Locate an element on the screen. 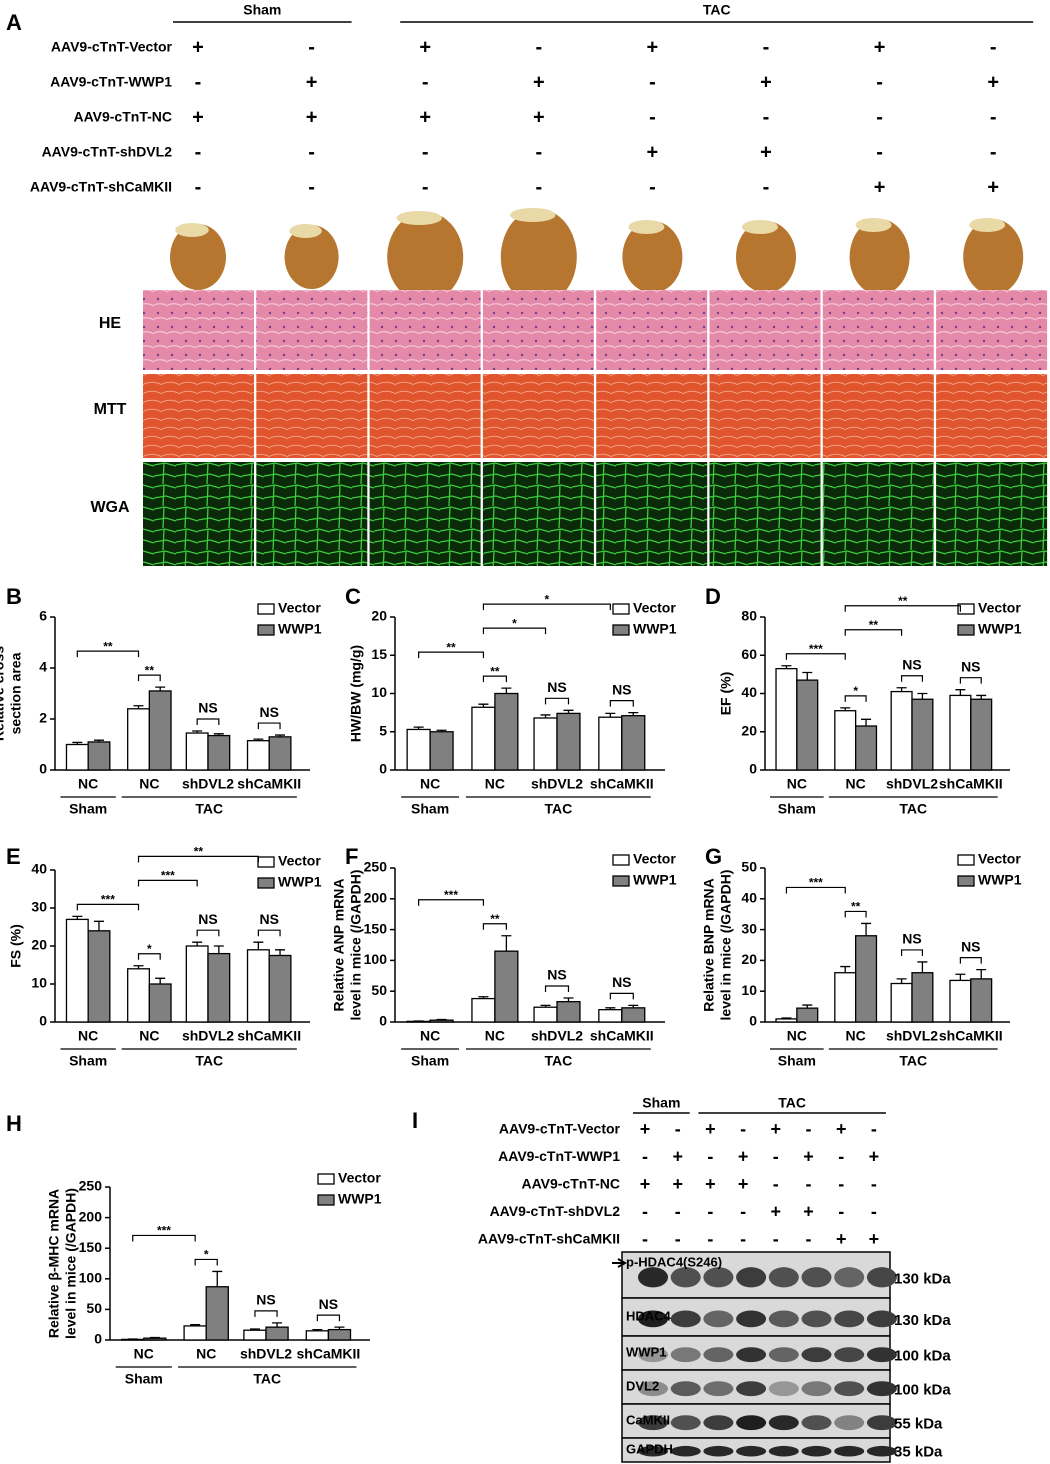  heart-highlight is located at coordinates (873, 225).